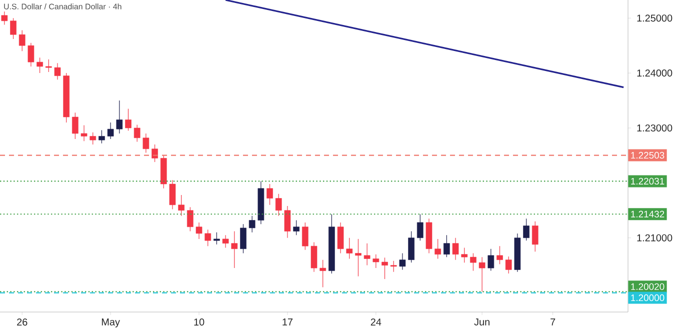 This screenshot has width=680, height=329. I want to click on x-tick-label: May, so click(111, 323).